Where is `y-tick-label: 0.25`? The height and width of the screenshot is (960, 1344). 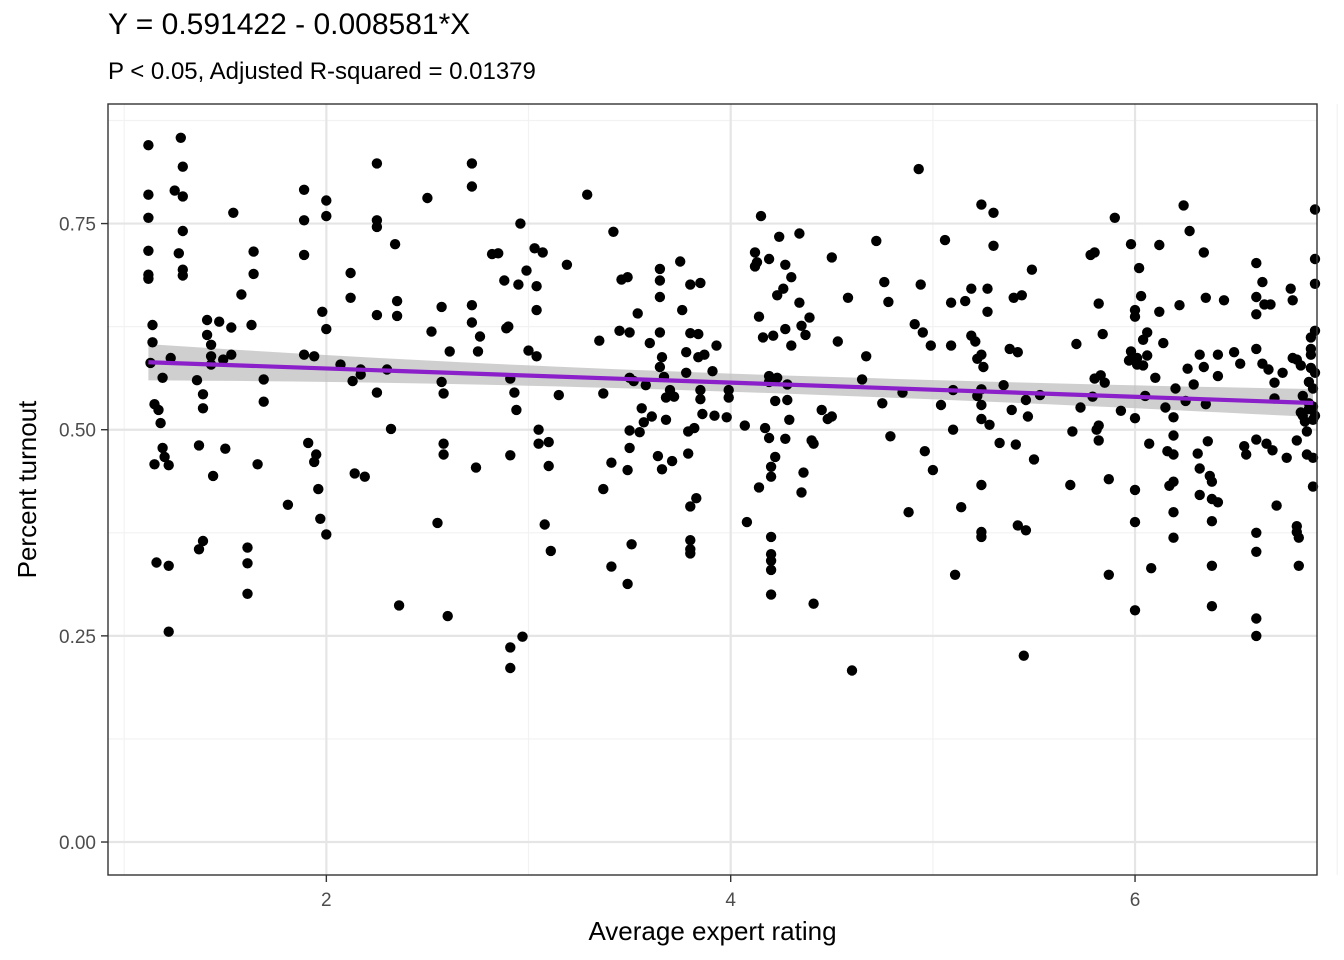
y-tick-label: 0.25 is located at coordinates (77, 637).